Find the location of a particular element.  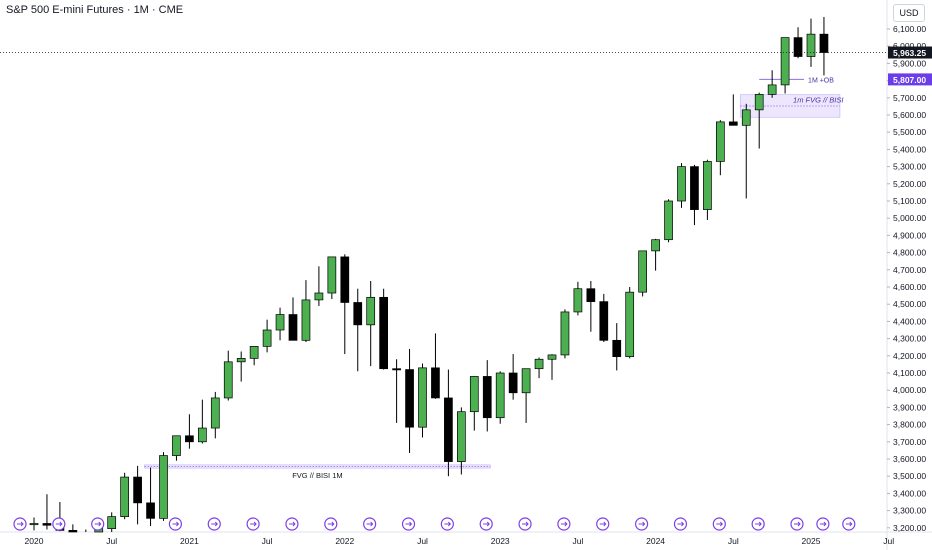

x-tick-label: 2020 is located at coordinates (34, 541).